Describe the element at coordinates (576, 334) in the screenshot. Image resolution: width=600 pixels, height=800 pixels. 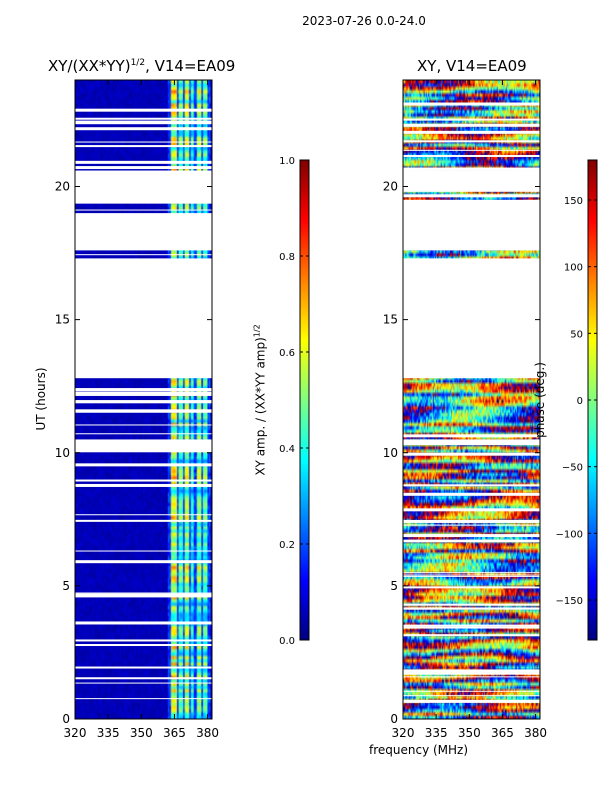
I see `colorbar-tick-label: 50` at that location.